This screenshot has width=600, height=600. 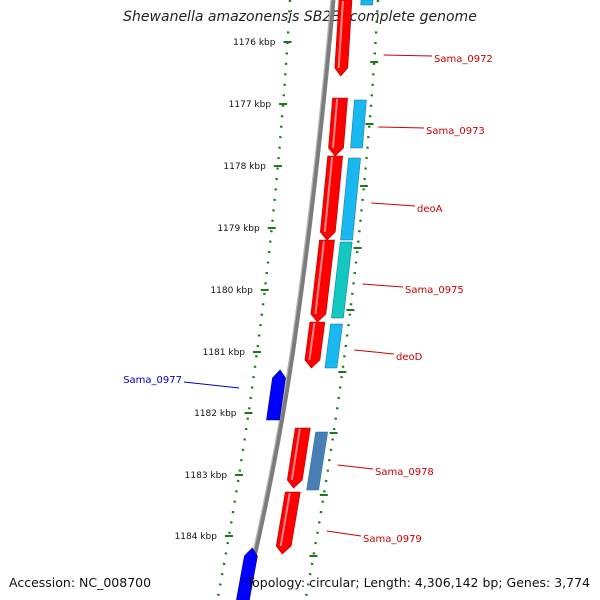 What do you see at coordinates (224, 353) in the screenshot?
I see `tick-label: 1181 kbp` at bounding box center [224, 353].